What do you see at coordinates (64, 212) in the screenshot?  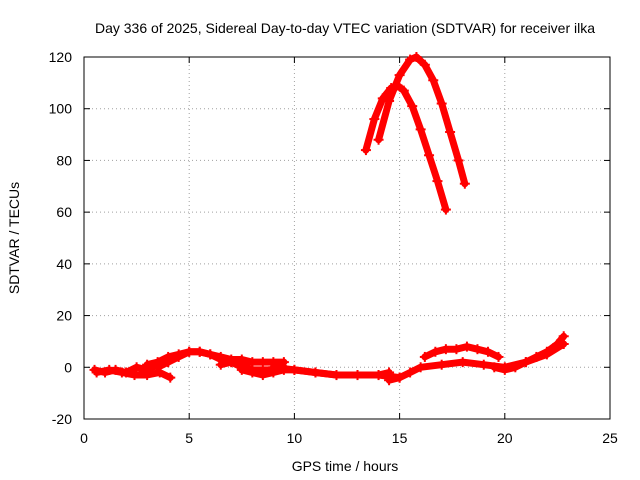 I see `y-tick-label: 60` at bounding box center [64, 212].